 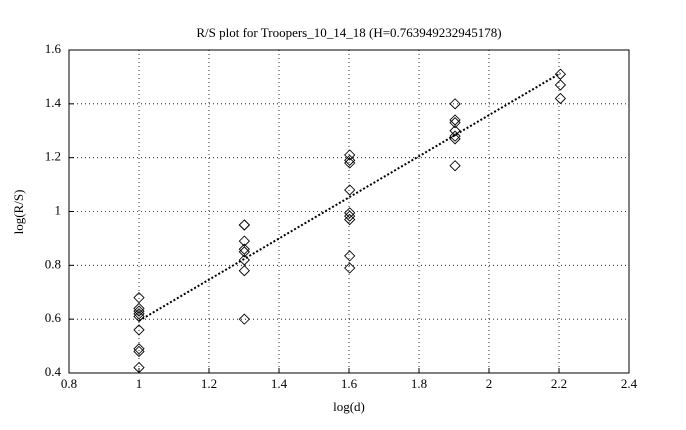 I want to click on y-tick-label: 1, so click(x=58, y=209).